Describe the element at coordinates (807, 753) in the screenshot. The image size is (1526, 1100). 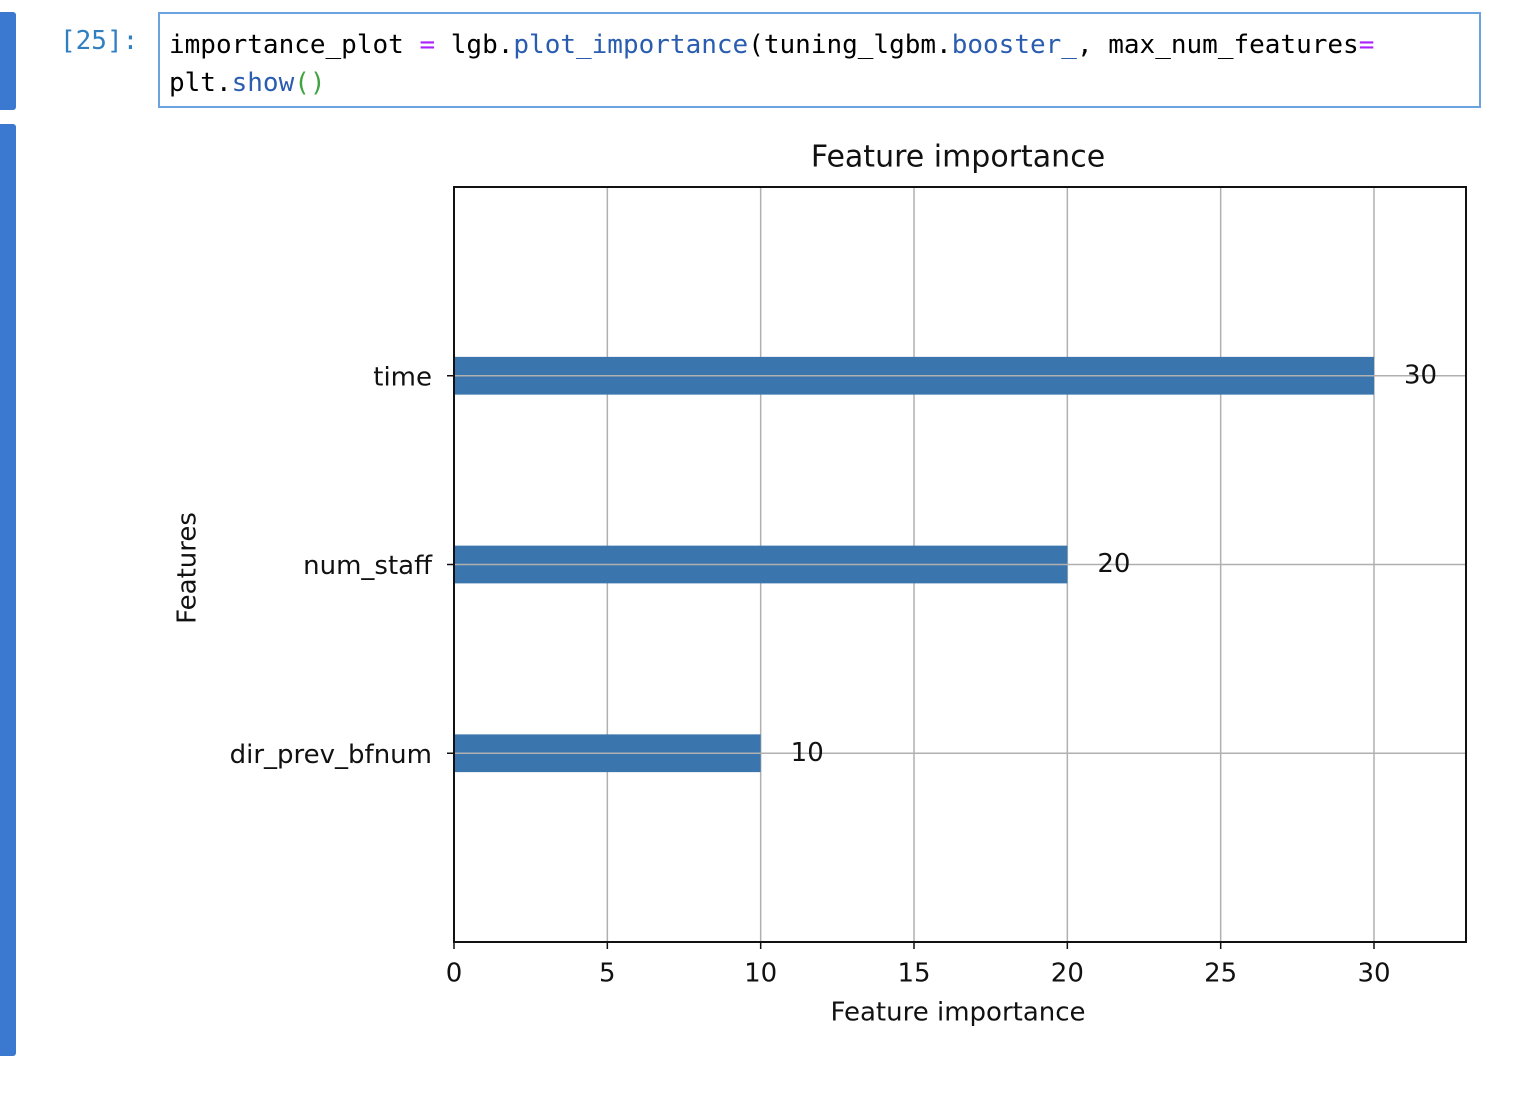
I see `value-label: 10` at that location.